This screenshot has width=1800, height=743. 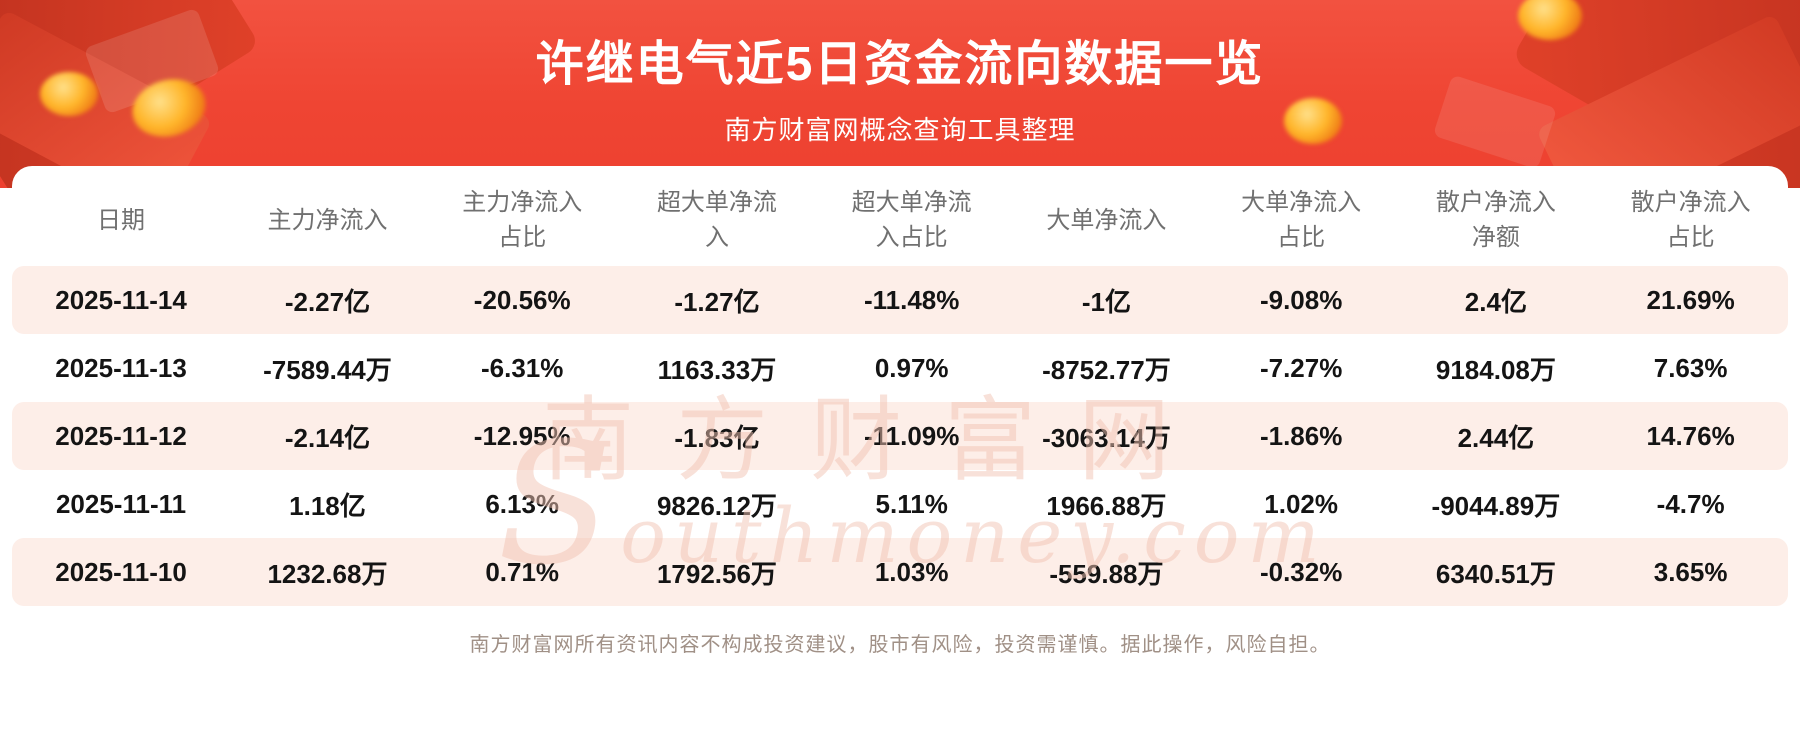 What do you see at coordinates (327, 369) in the screenshot?
I see `value-cell: -7589.44万` at bounding box center [327, 369].